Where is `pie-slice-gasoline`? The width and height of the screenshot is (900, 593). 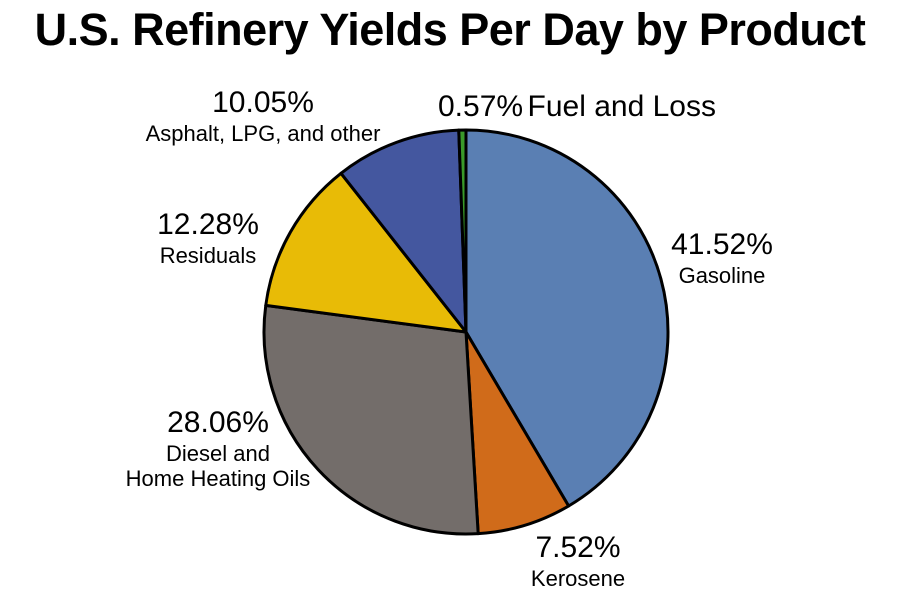
pie-slice-gasoline is located at coordinates (567, 318).